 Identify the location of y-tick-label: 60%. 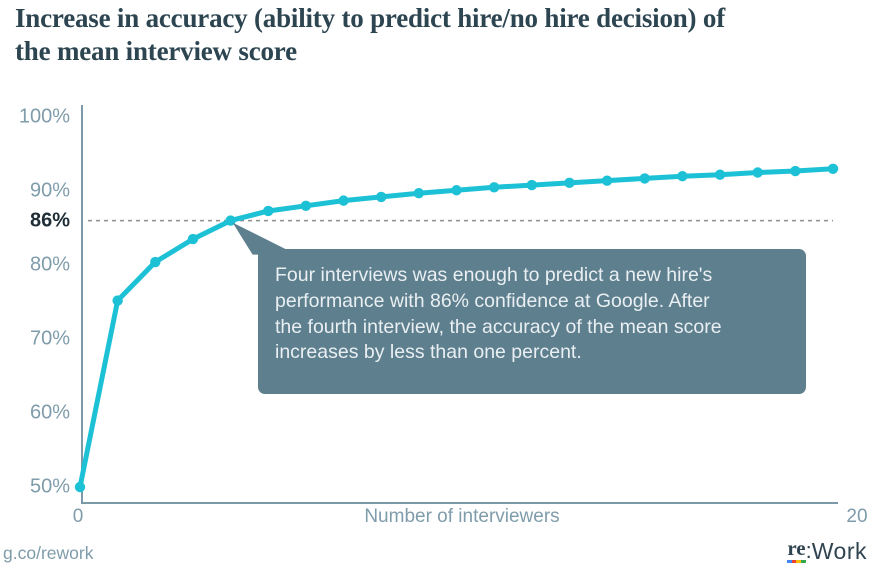
(49, 412).